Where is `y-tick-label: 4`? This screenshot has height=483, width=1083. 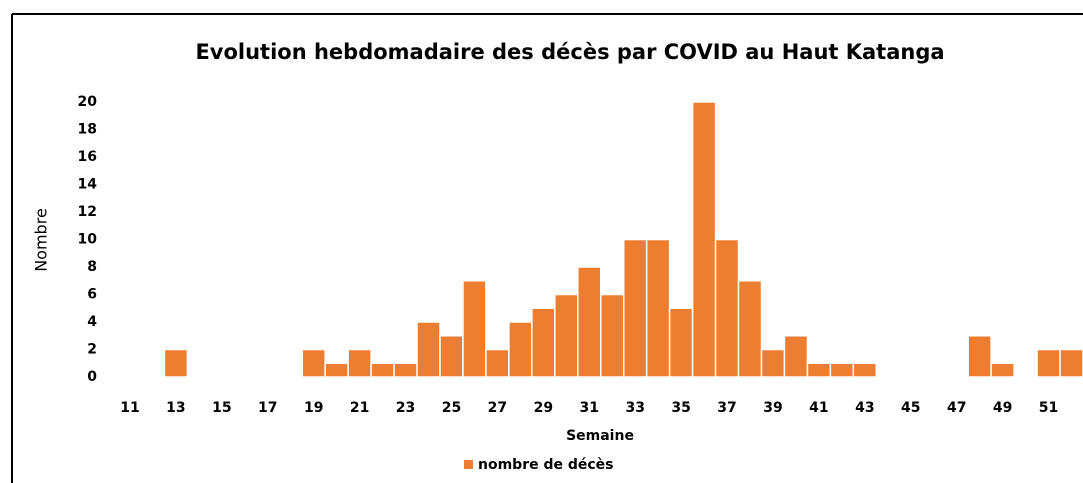
y-tick-label: 4 is located at coordinates (92, 322).